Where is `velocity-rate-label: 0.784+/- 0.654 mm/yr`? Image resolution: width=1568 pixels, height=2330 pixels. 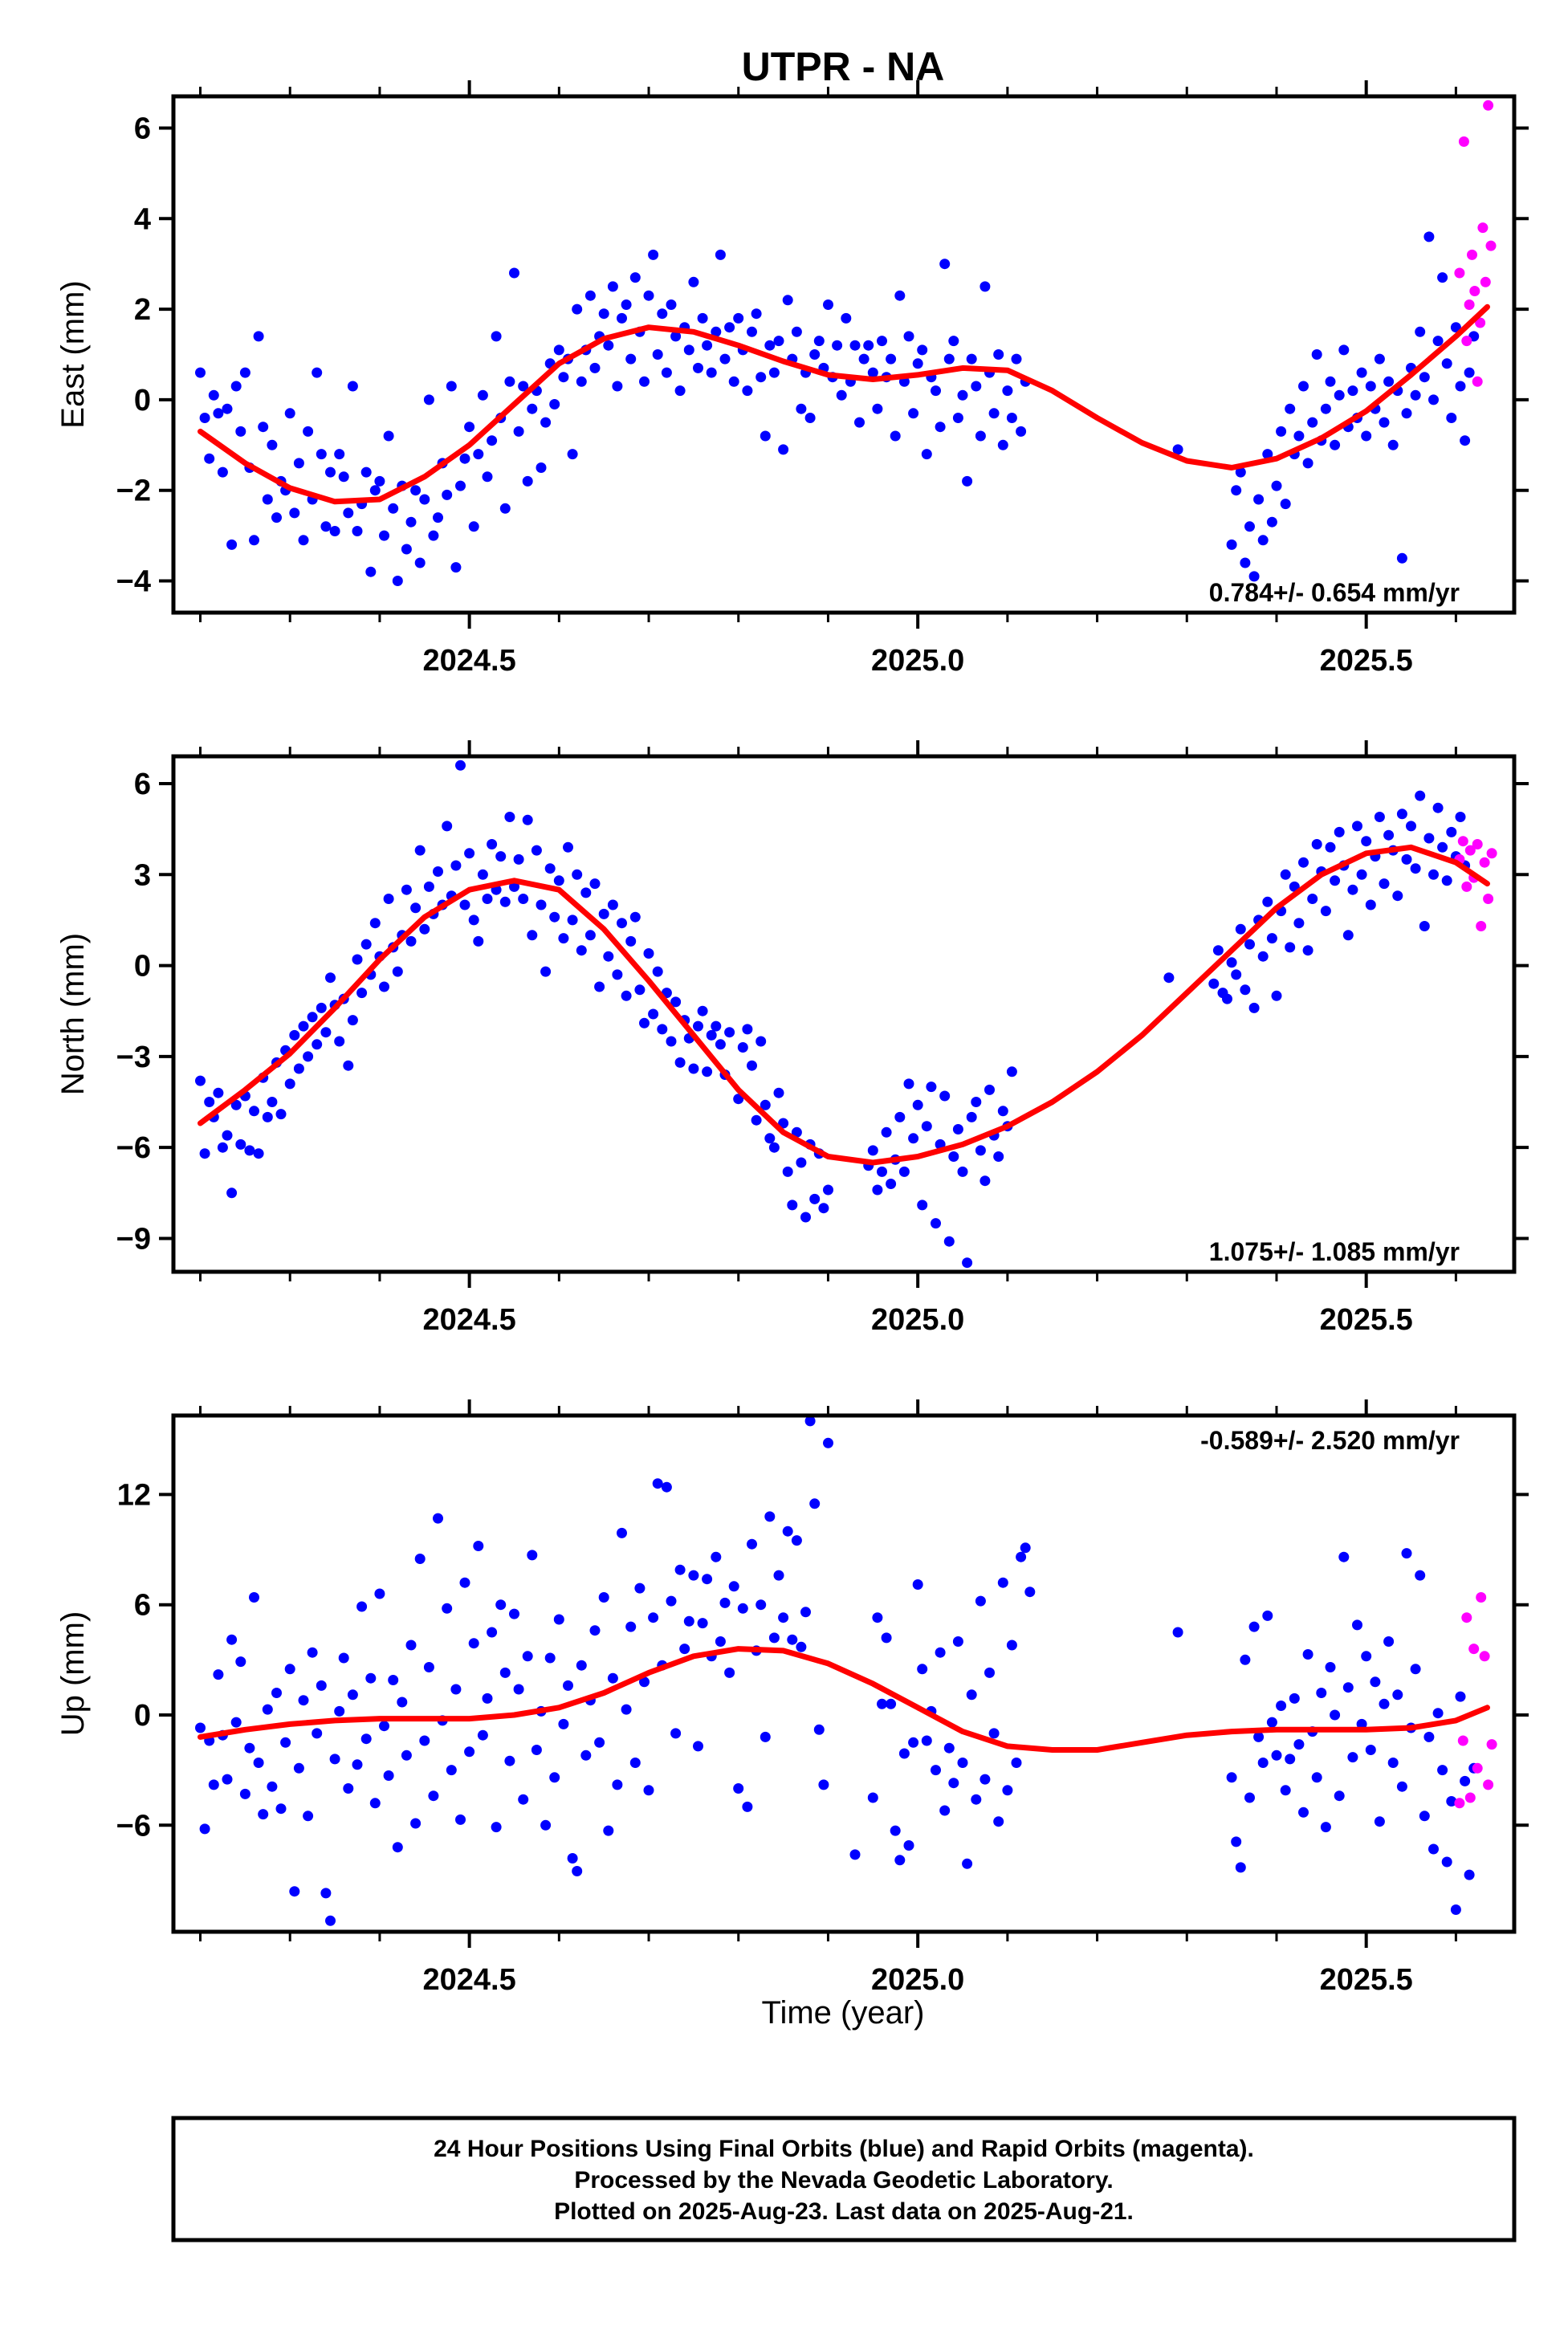 velocity-rate-label: 0.784+/- 0.654 mm/yr is located at coordinates (1334, 592).